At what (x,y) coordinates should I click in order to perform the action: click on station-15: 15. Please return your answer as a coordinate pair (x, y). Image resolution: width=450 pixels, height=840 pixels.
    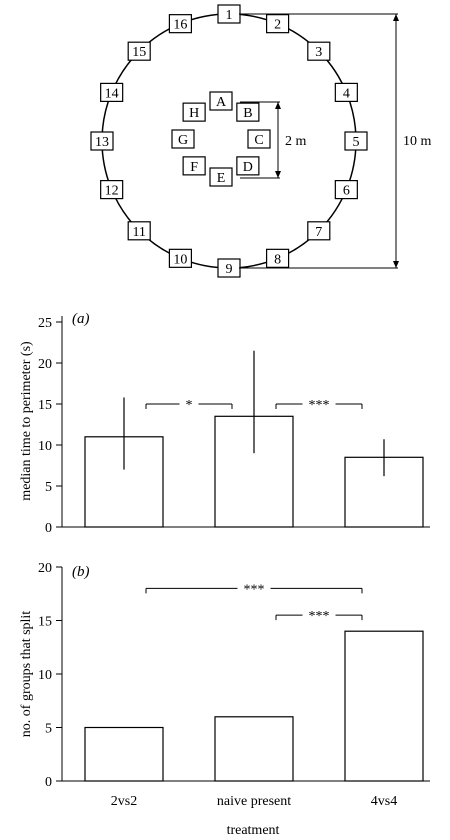
    Looking at the image, I should click on (139, 51).